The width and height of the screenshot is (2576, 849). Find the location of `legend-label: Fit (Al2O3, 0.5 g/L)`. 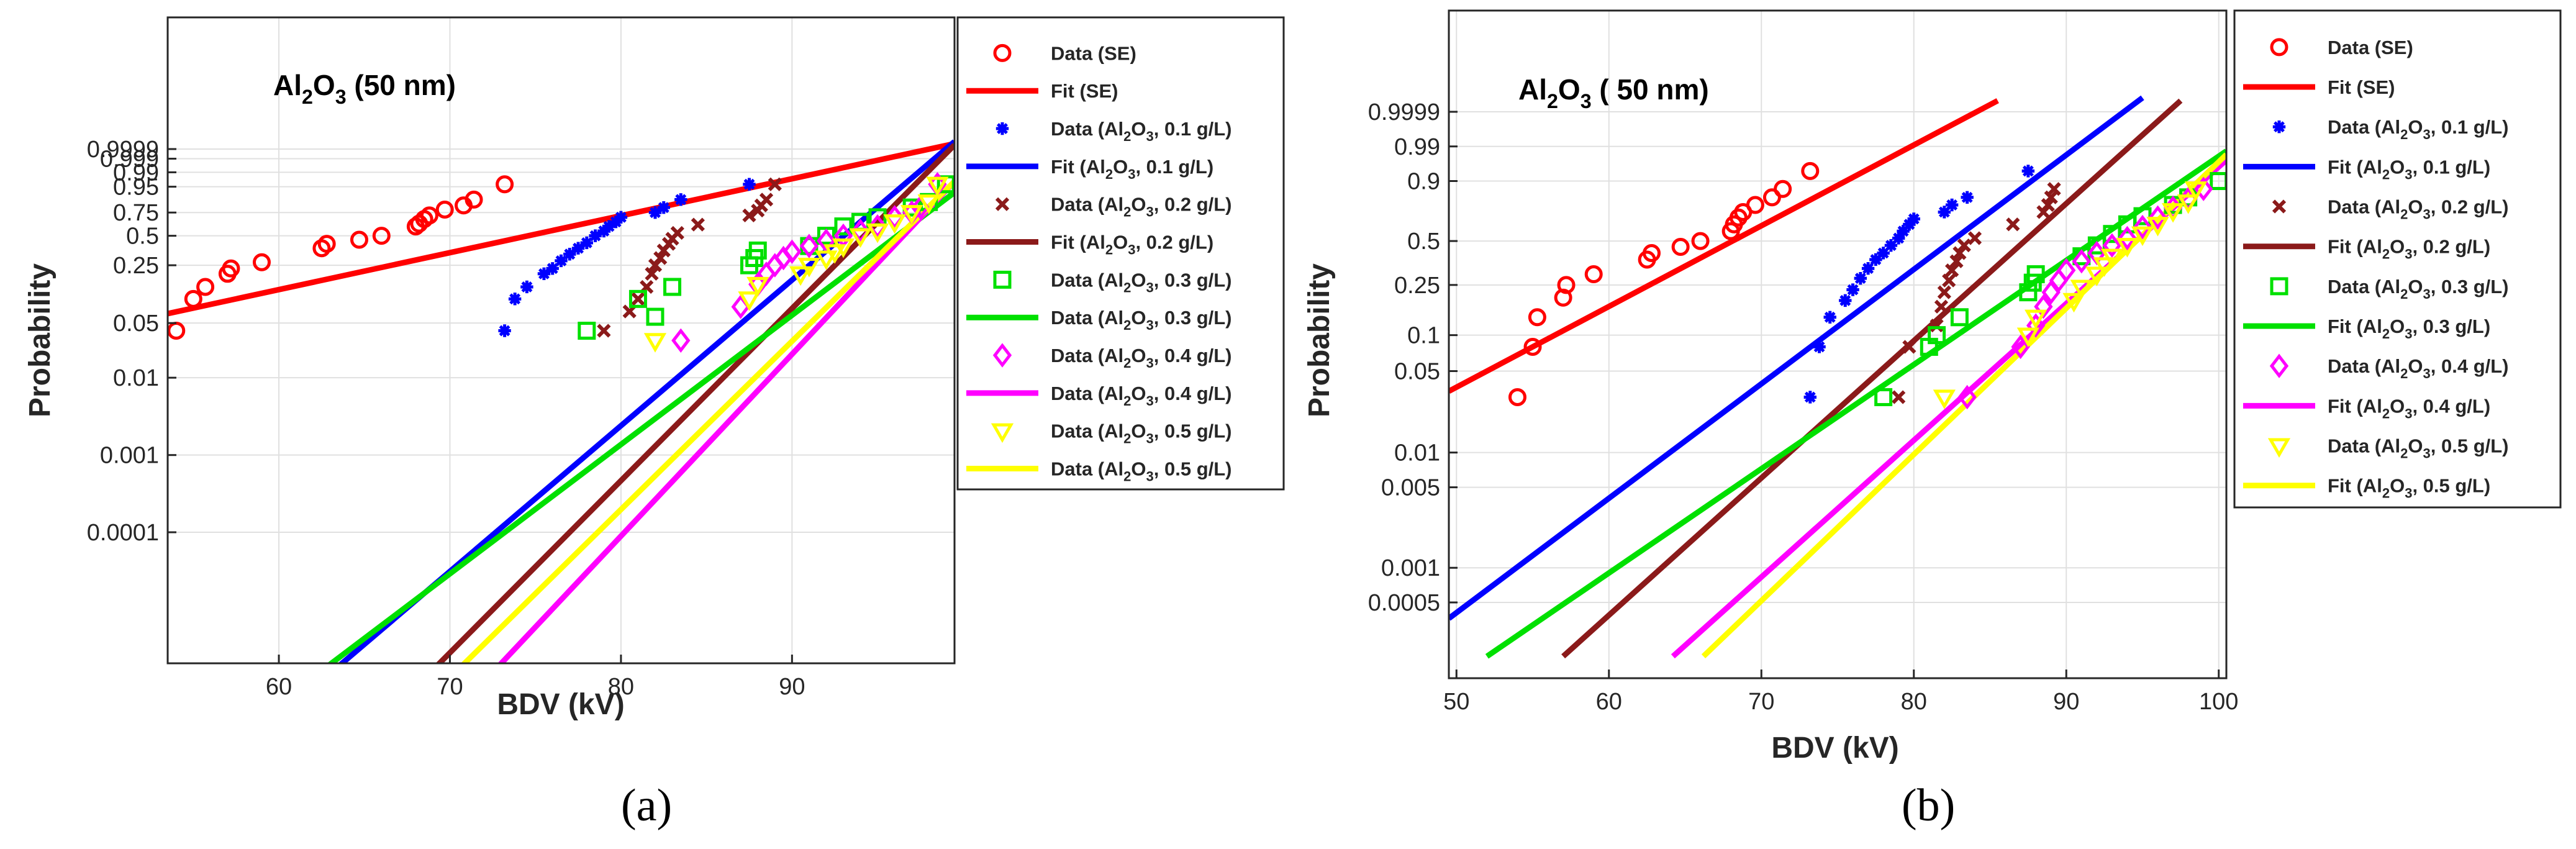

legend-label: Fit (Al2O3, 0.5 g/L) is located at coordinates (2409, 488).